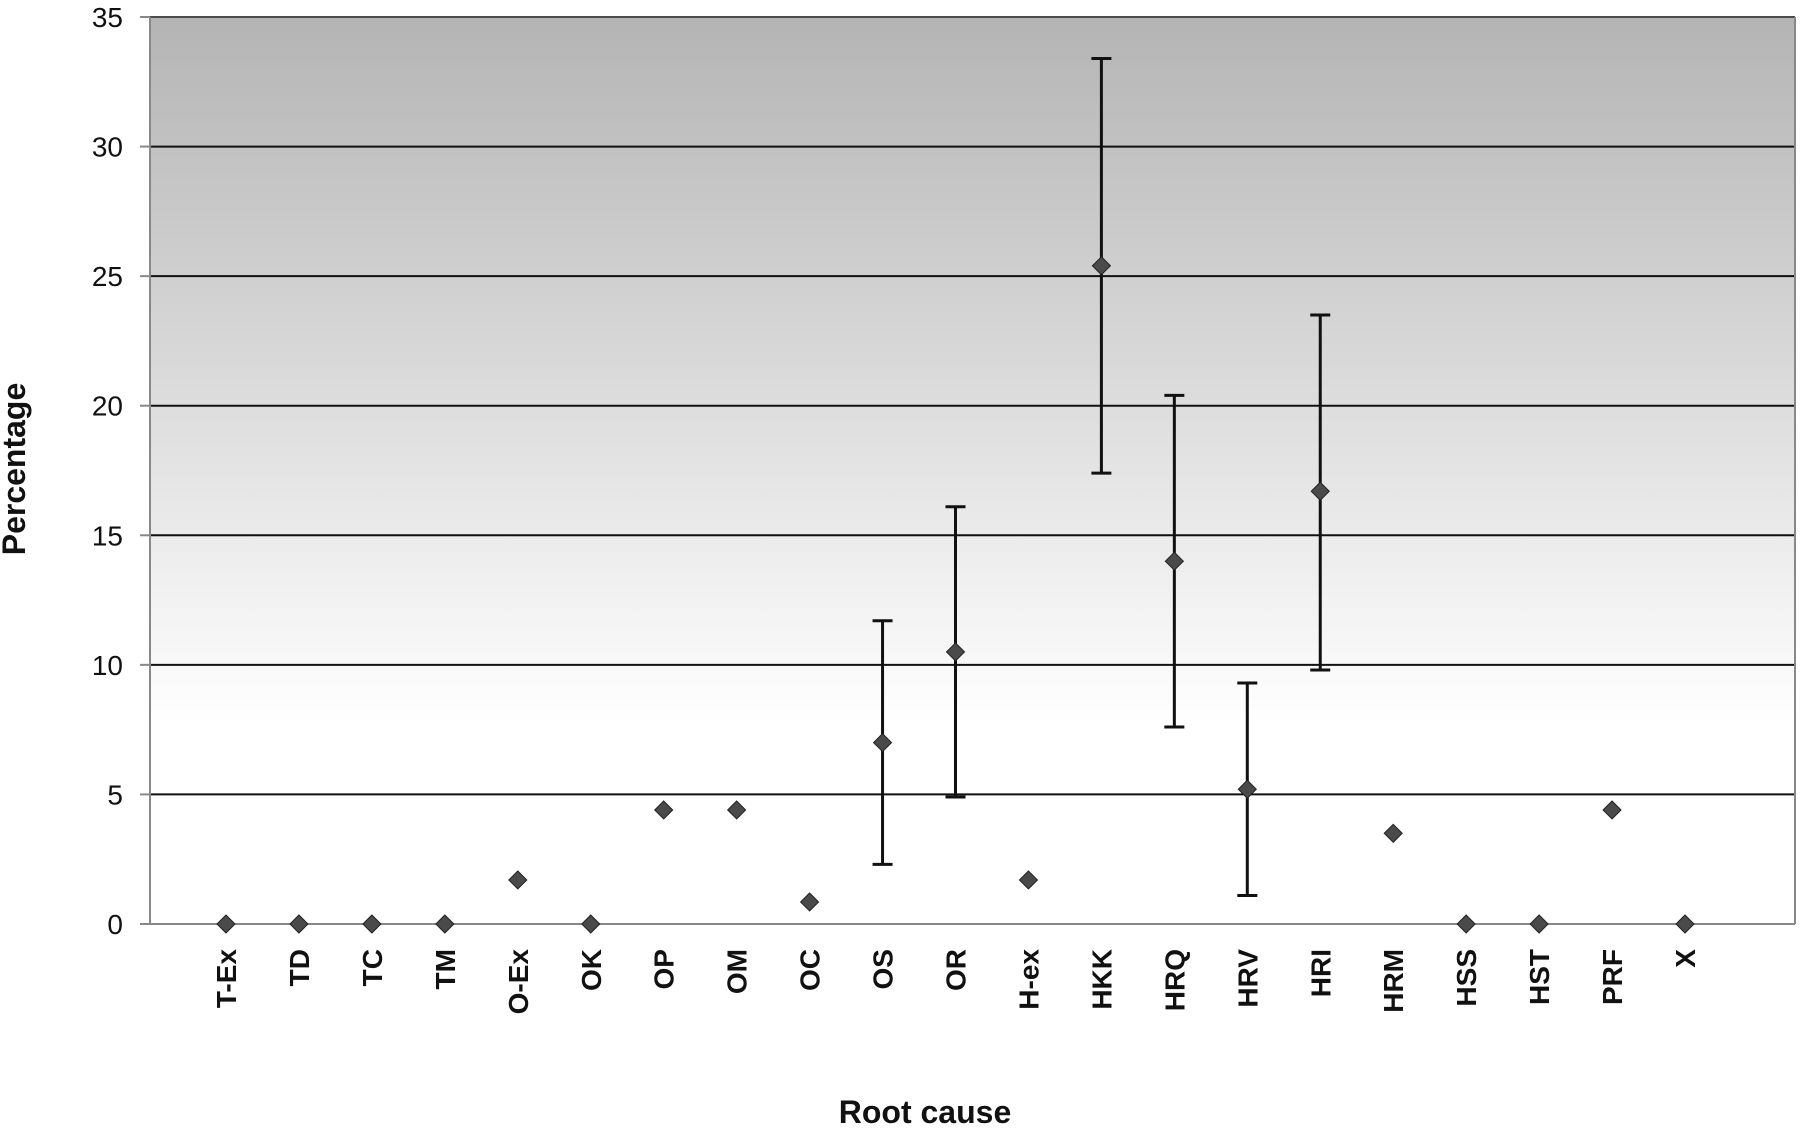 The height and width of the screenshot is (1134, 1800). I want to click on y-tick-label: 30, so click(107, 147).